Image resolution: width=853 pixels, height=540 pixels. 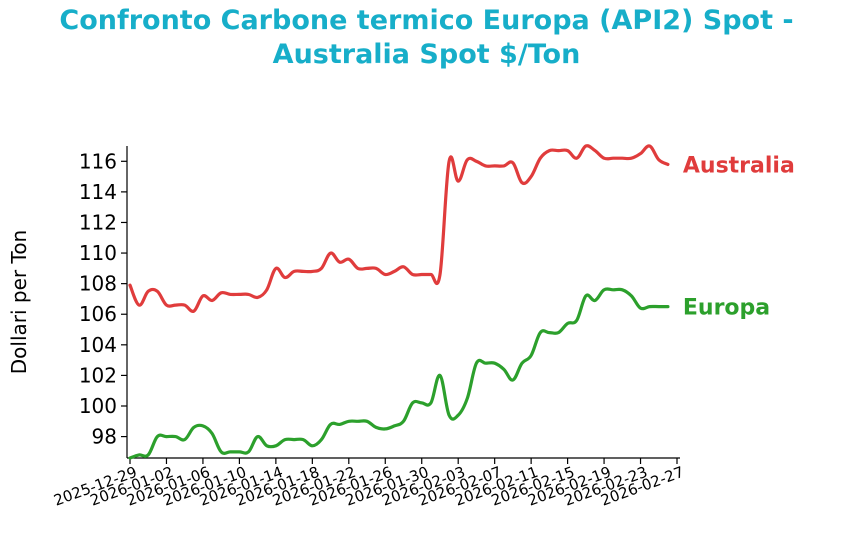 What do you see at coordinates (104, 437) in the screenshot?
I see `y-tick-label: 98` at bounding box center [104, 437].